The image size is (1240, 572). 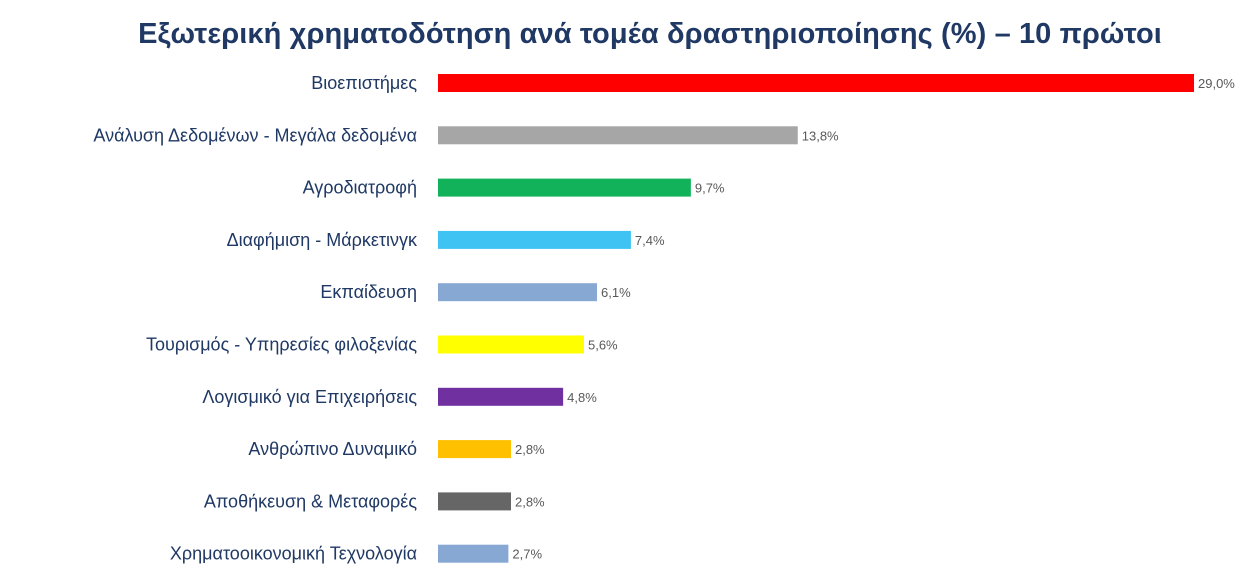 What do you see at coordinates (255, 135) in the screenshot?
I see `category-label: Ανάλυση Δεδομένων - Μεγάλα δεδομένα` at bounding box center [255, 135].